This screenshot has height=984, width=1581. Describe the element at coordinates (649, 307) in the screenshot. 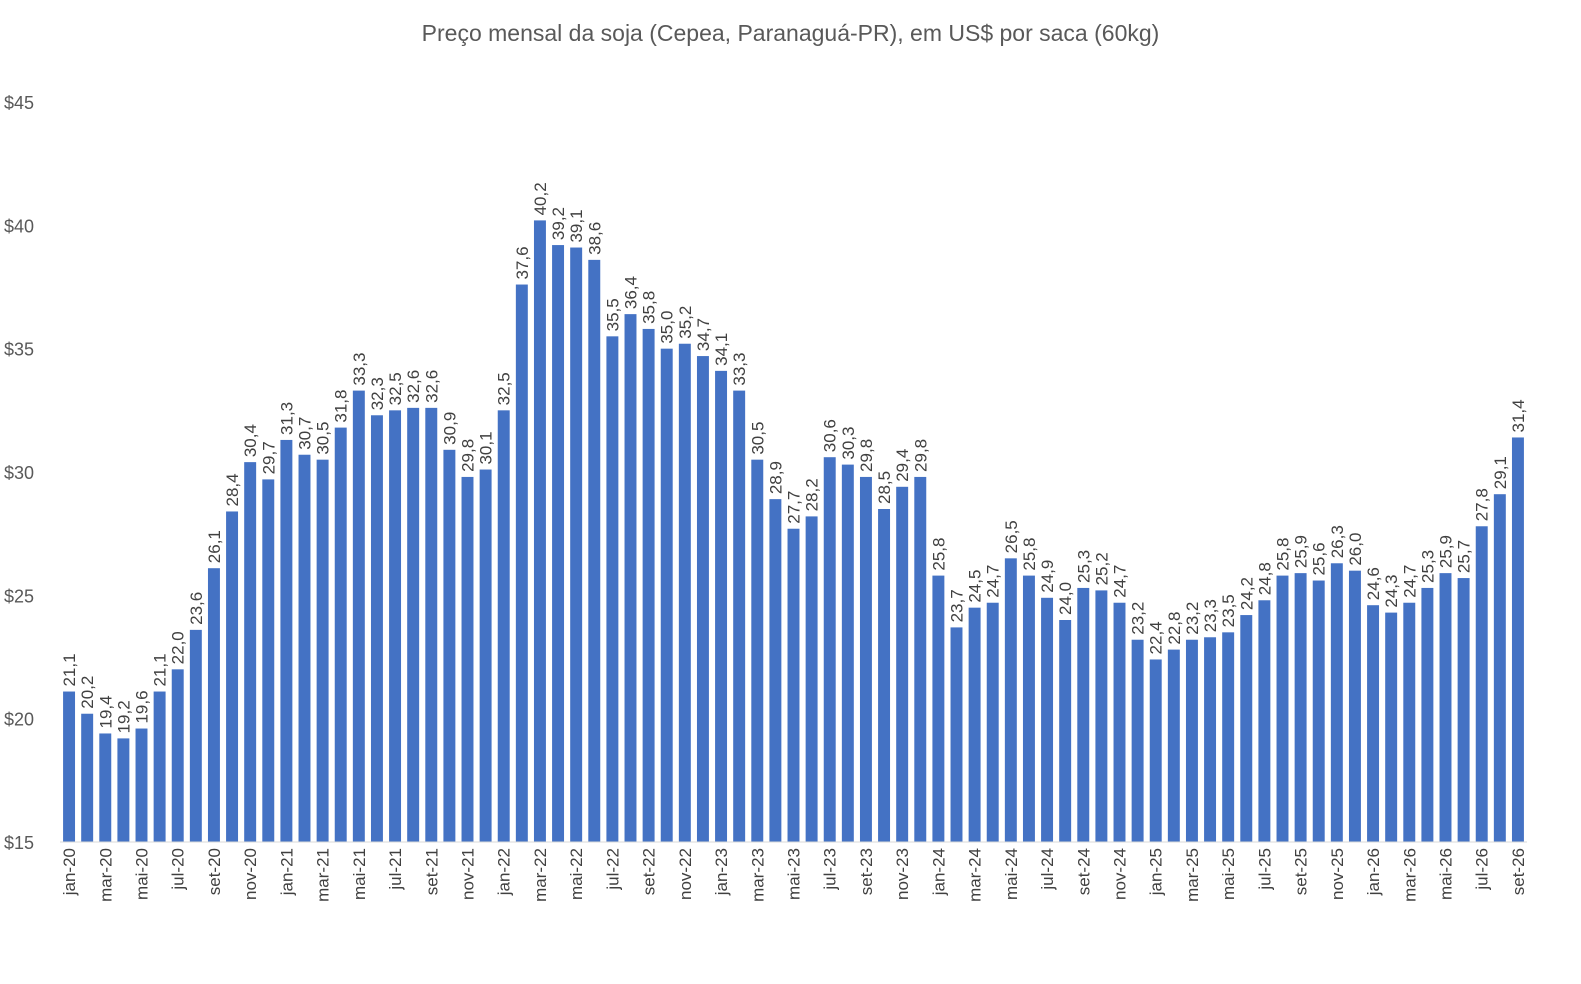

I see `data-label: 35,8` at that location.